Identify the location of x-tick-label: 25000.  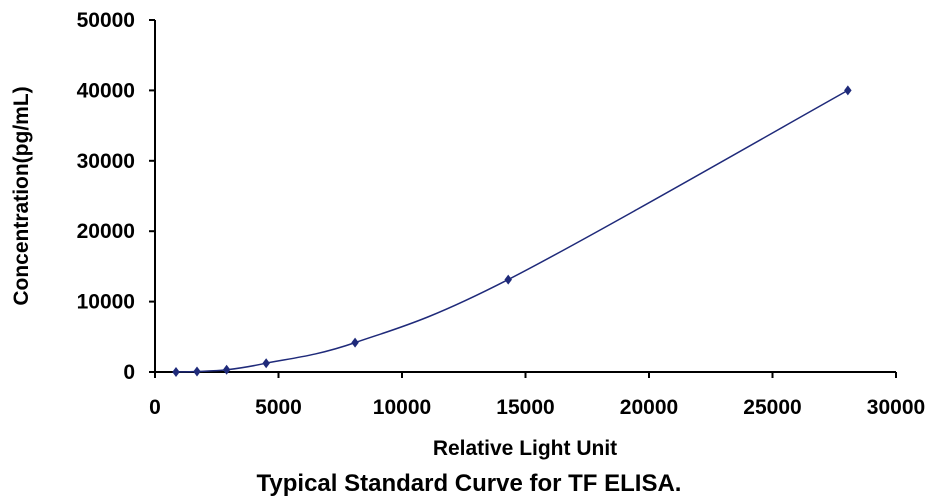
(772, 407).